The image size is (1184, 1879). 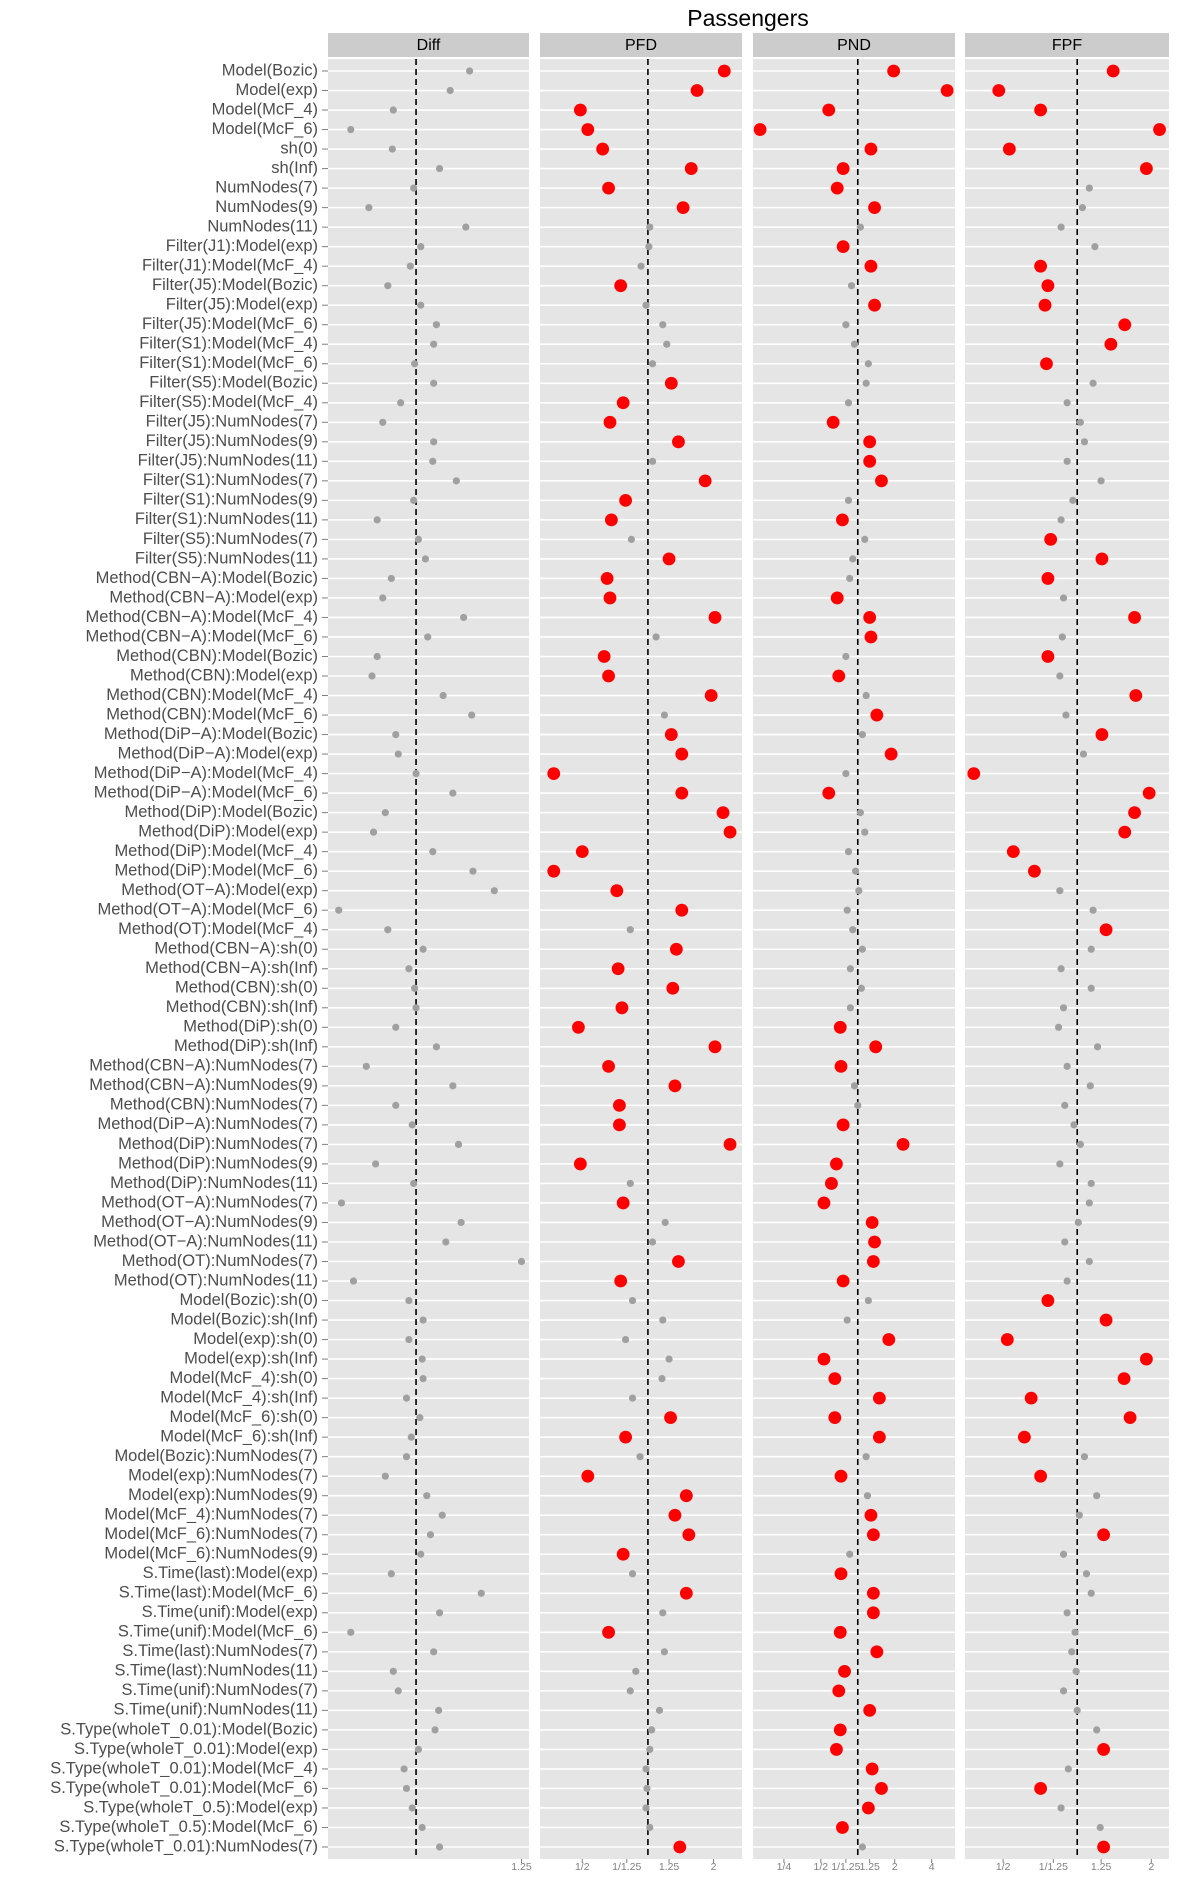 What do you see at coordinates (209, 1202) in the screenshot?
I see `y-tick-label: Method(OT−A):NumNodes(7)` at bounding box center [209, 1202].